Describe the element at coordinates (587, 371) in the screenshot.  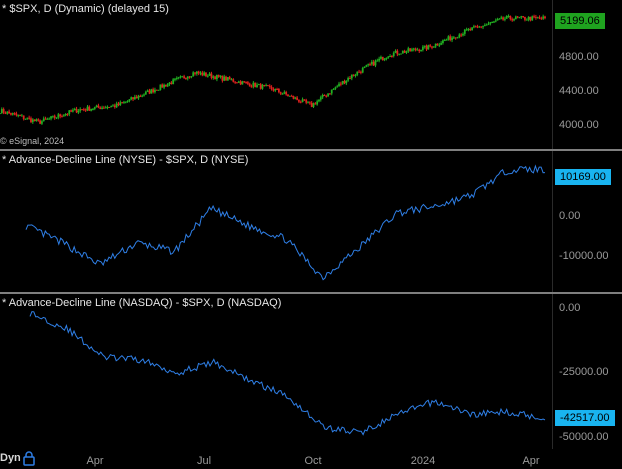
I see `nasdaq-value-axis: 0.00 -25000.00 -50000.00` at that location.